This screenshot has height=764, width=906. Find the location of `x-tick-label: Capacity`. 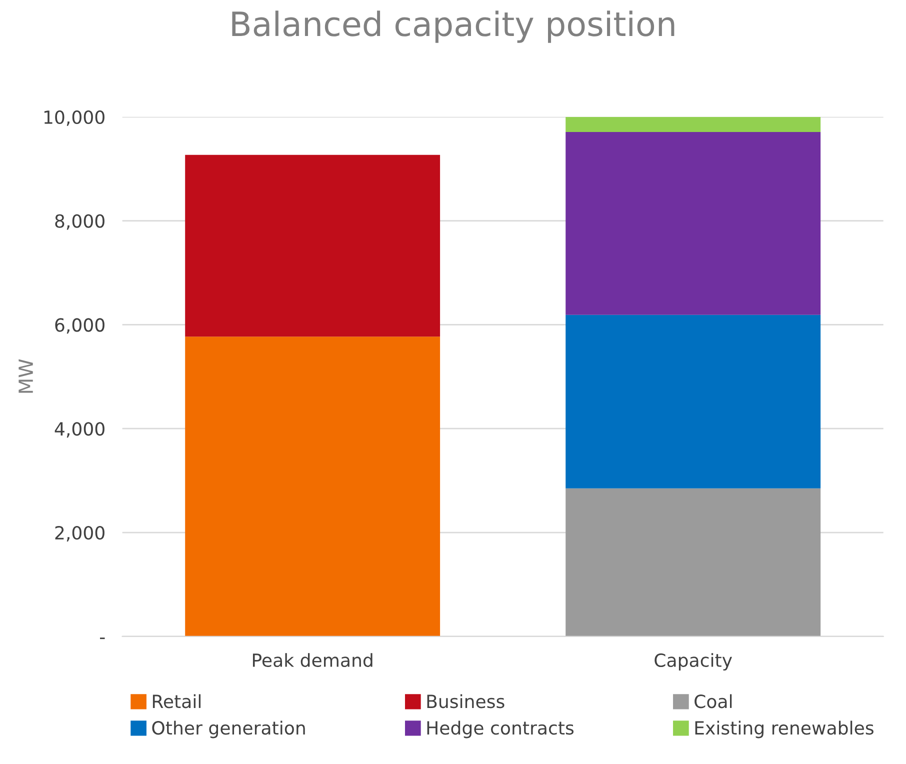

x-tick-label: Capacity is located at coordinates (693, 662).